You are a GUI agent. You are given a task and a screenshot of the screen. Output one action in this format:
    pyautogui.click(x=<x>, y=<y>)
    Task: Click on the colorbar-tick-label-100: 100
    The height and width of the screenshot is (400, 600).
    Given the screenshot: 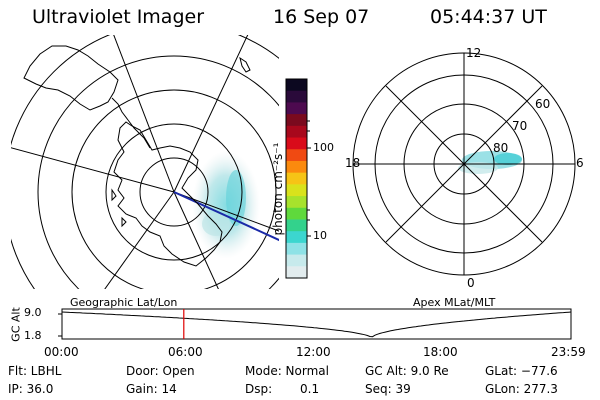 What is the action you would take?
    pyautogui.click(x=323, y=147)
    